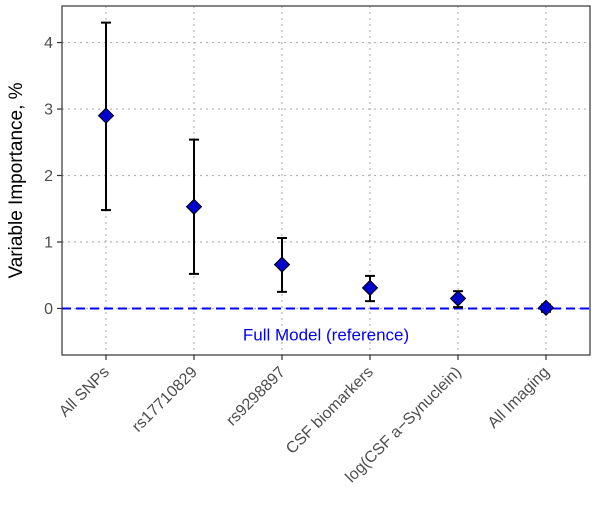  I want to click on y-axis: 0 1 2 3 4, so click(53, 176).